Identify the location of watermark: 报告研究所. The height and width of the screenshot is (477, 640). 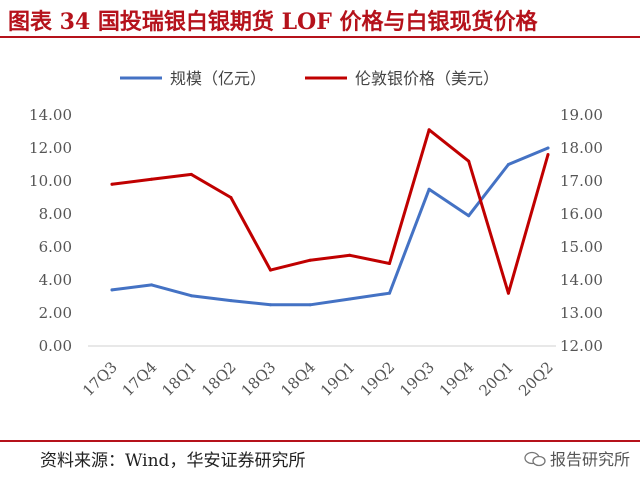
(577, 458).